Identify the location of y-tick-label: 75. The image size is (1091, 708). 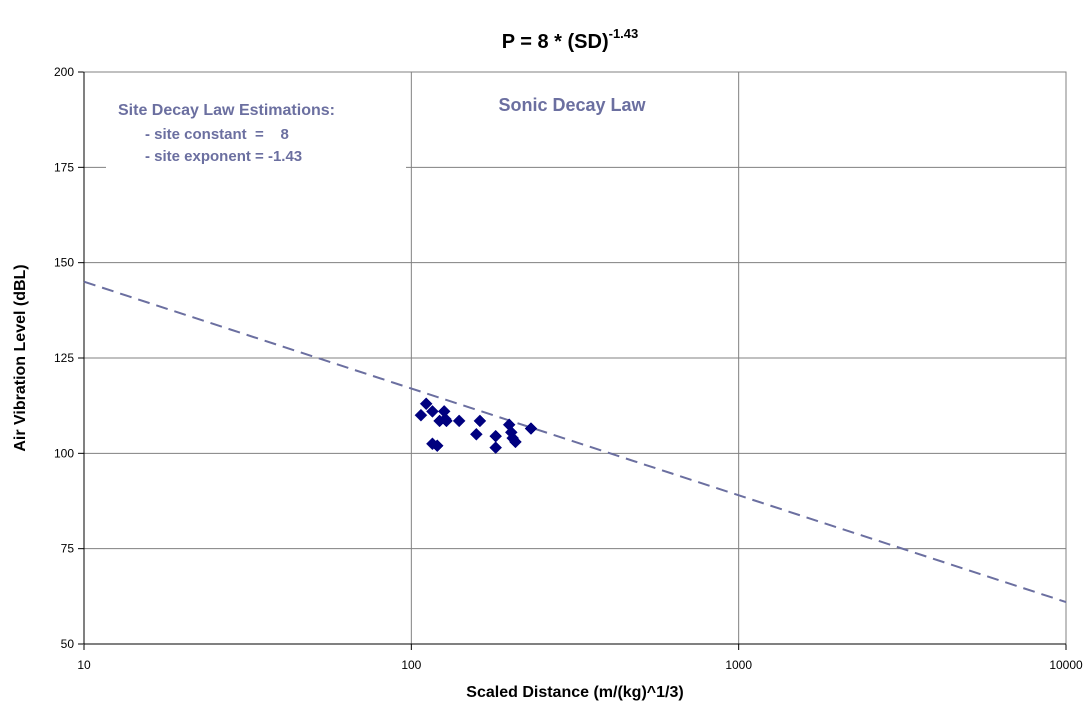
(68, 549).